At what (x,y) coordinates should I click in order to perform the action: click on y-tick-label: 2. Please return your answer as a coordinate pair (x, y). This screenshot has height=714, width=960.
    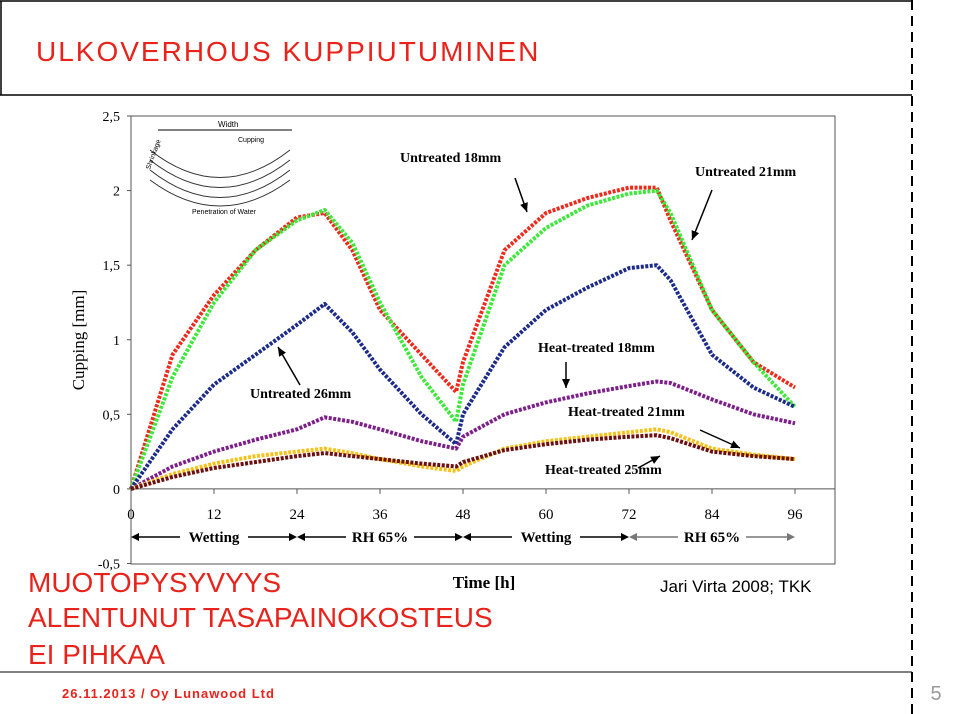
    Looking at the image, I should click on (116, 192).